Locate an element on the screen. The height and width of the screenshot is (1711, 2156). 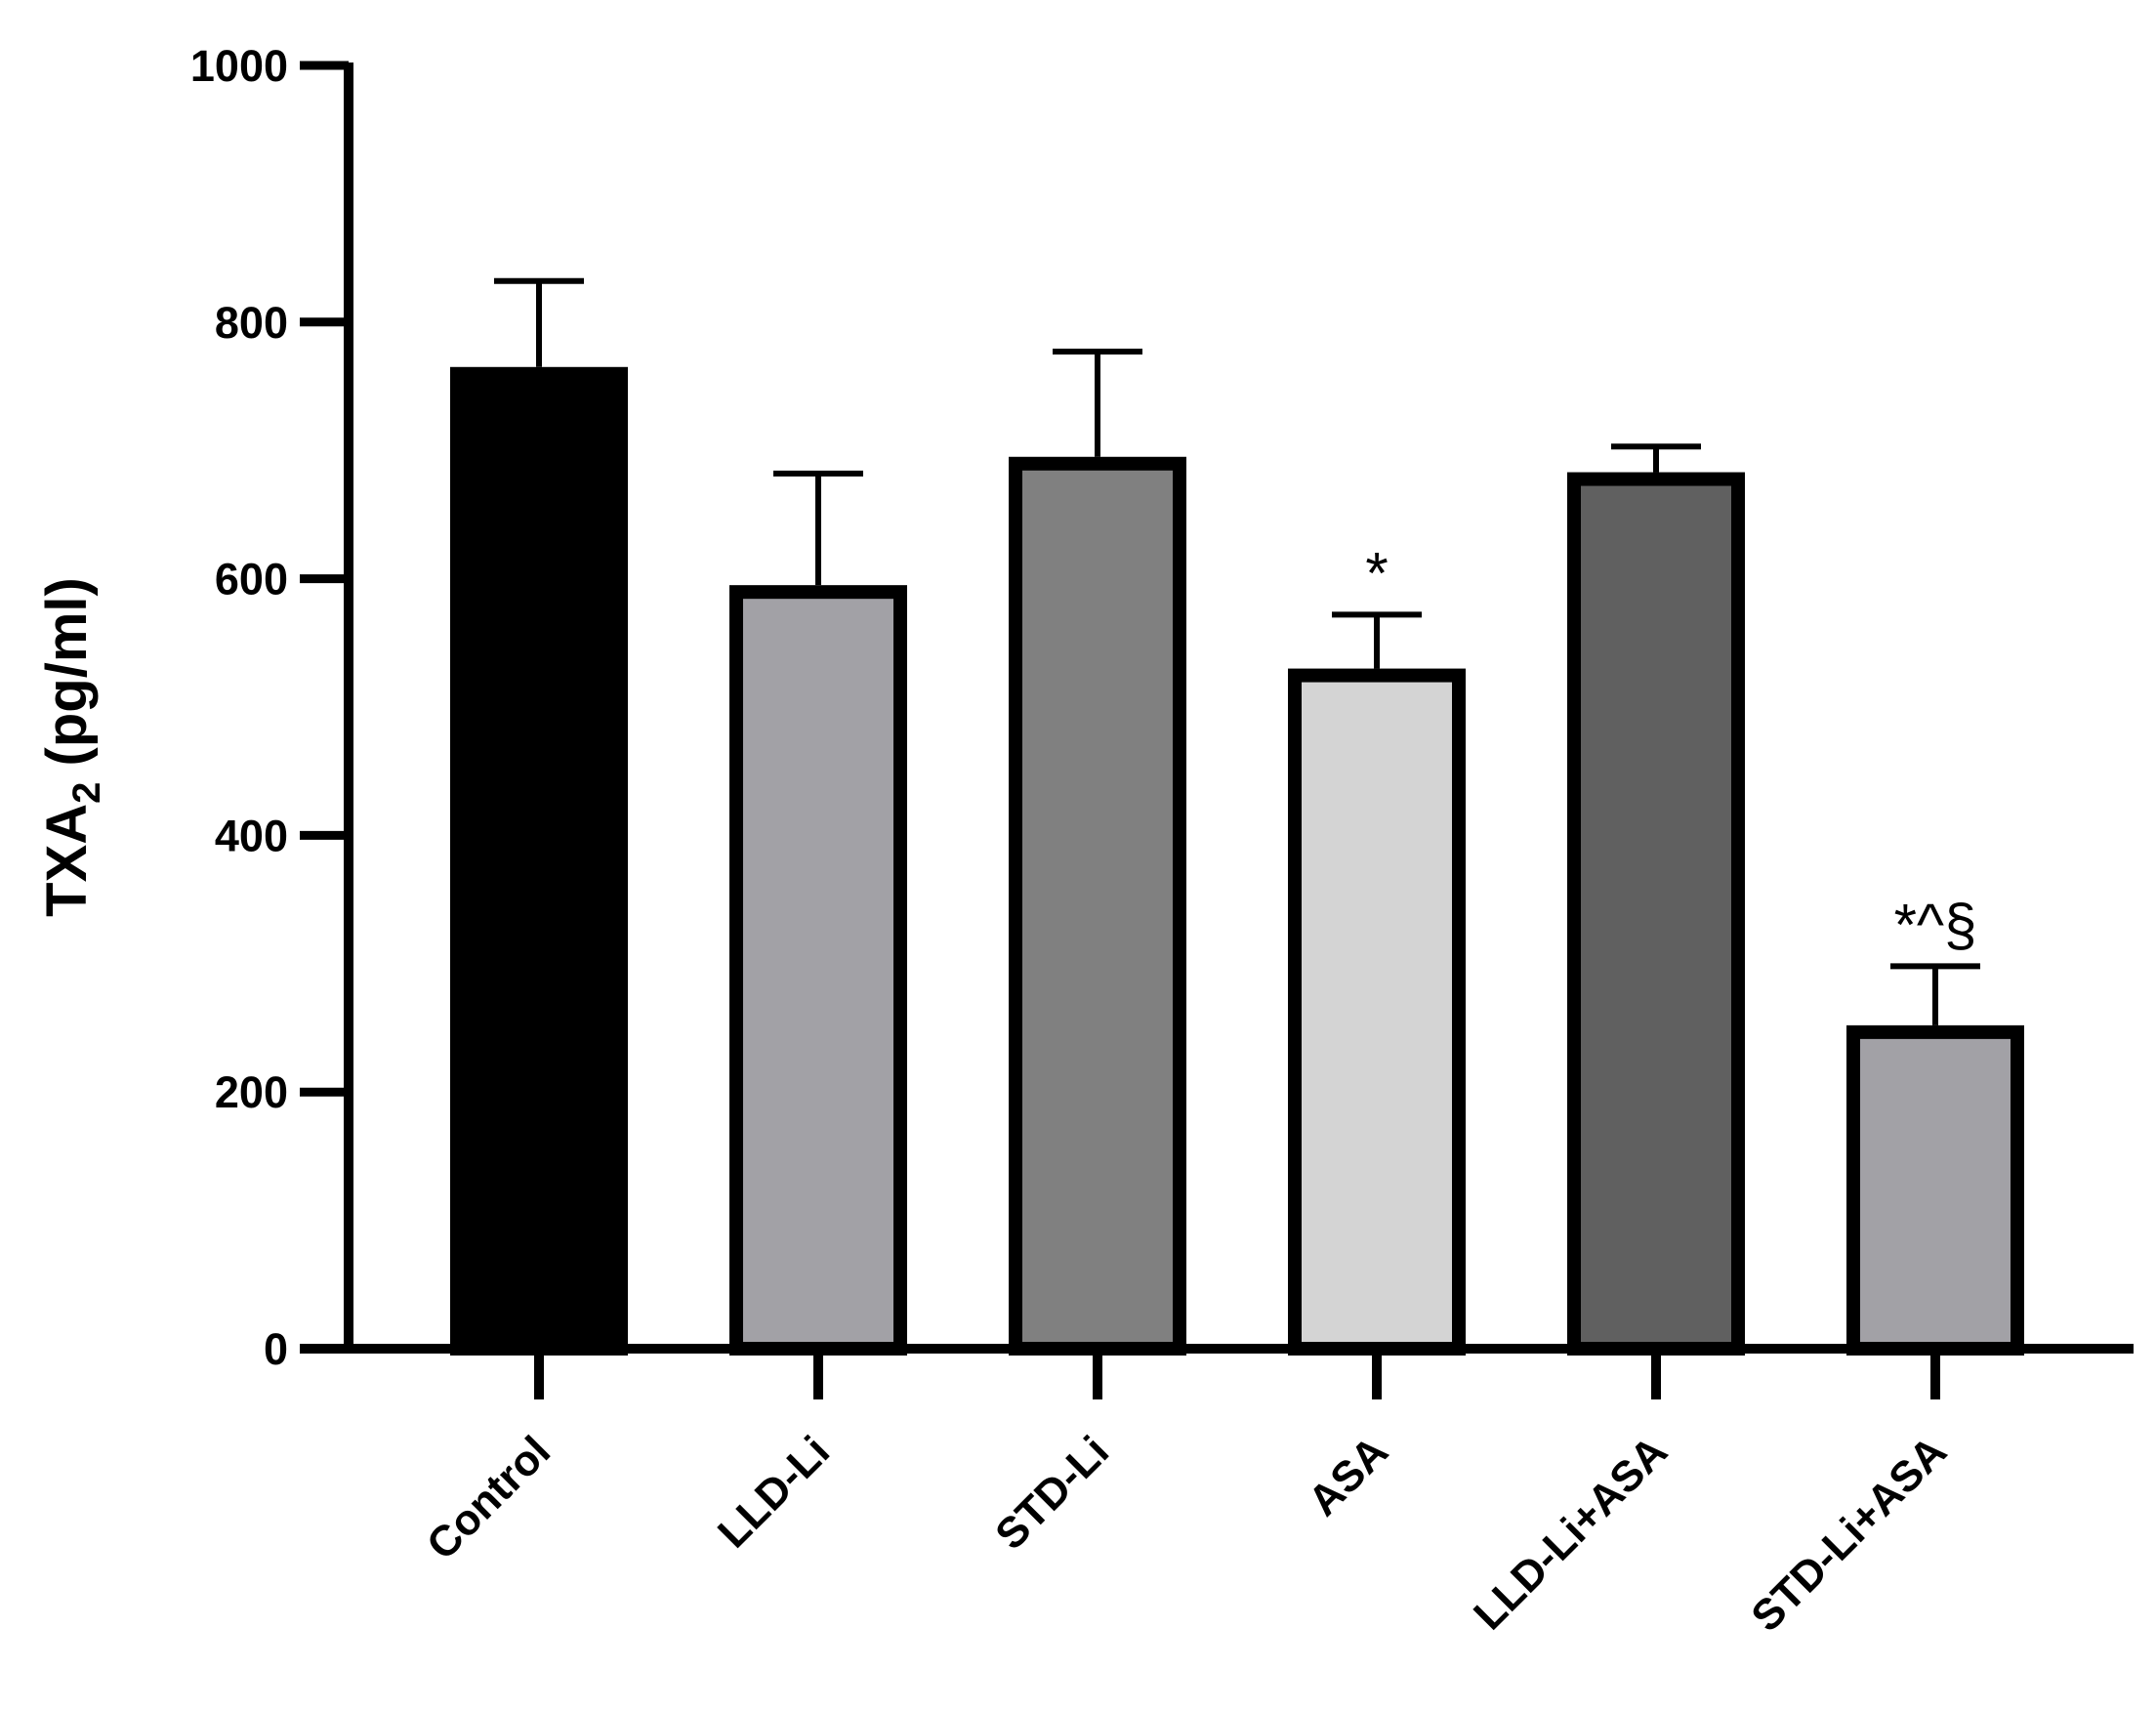
y-axis: 0 200 400 600 800 1000 is located at coordinates (272, 708).